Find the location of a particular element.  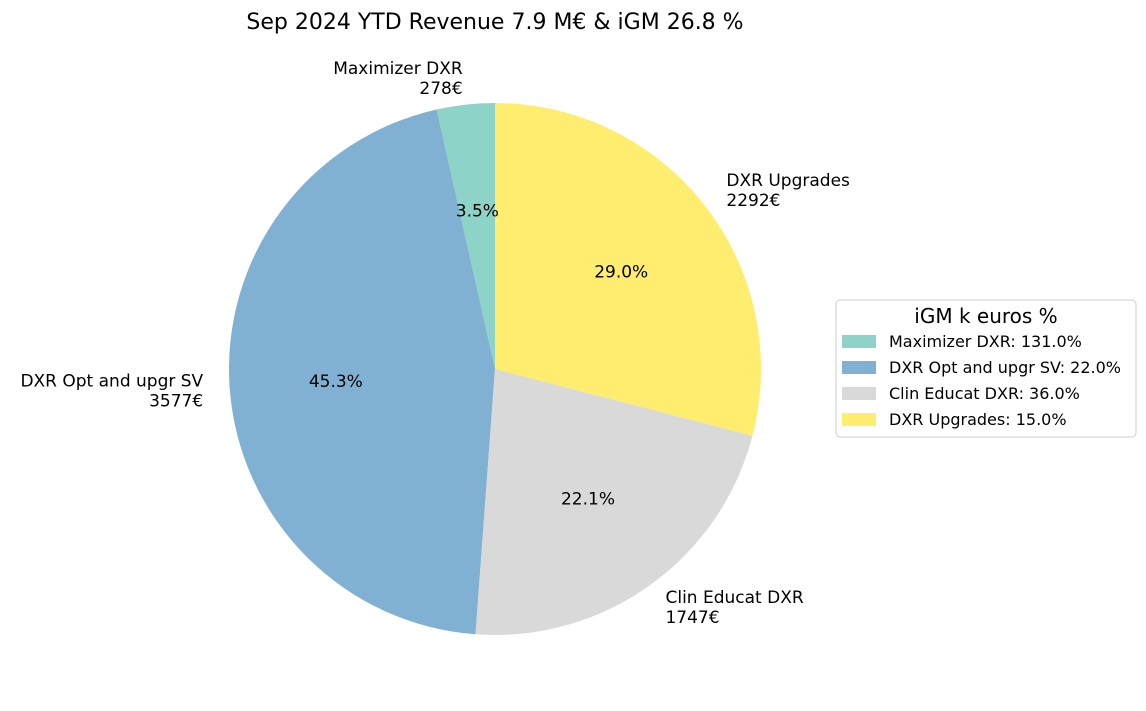

slice-label-clin-educat-dxr: Clin Educat DXR 1747€ is located at coordinates (734, 608).